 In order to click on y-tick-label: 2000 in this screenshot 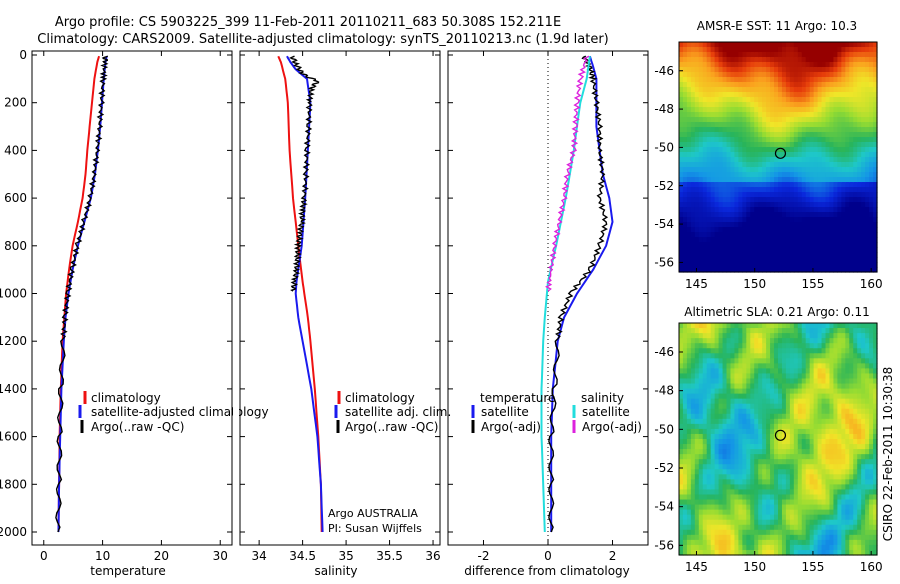, I will do `click(13, 532)`.